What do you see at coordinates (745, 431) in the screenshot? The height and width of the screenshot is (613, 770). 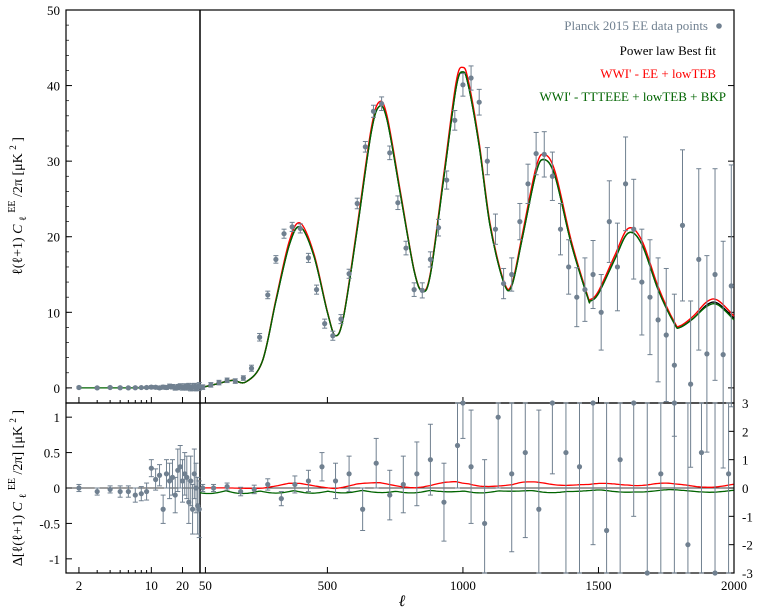 I see `bottom-right-tick-label: 2` at bounding box center [745, 431].